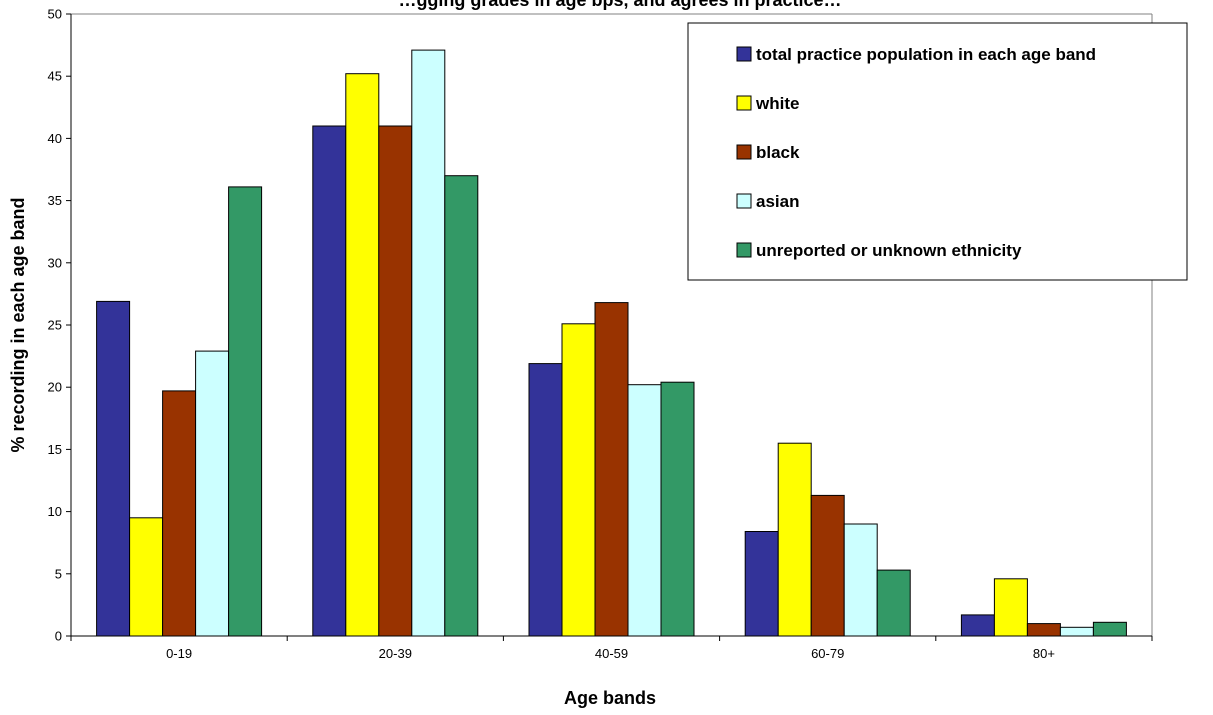  I want to click on y-axis: 0 5 10 15 20 25 30 35 40 45 50, so click(60, 325).